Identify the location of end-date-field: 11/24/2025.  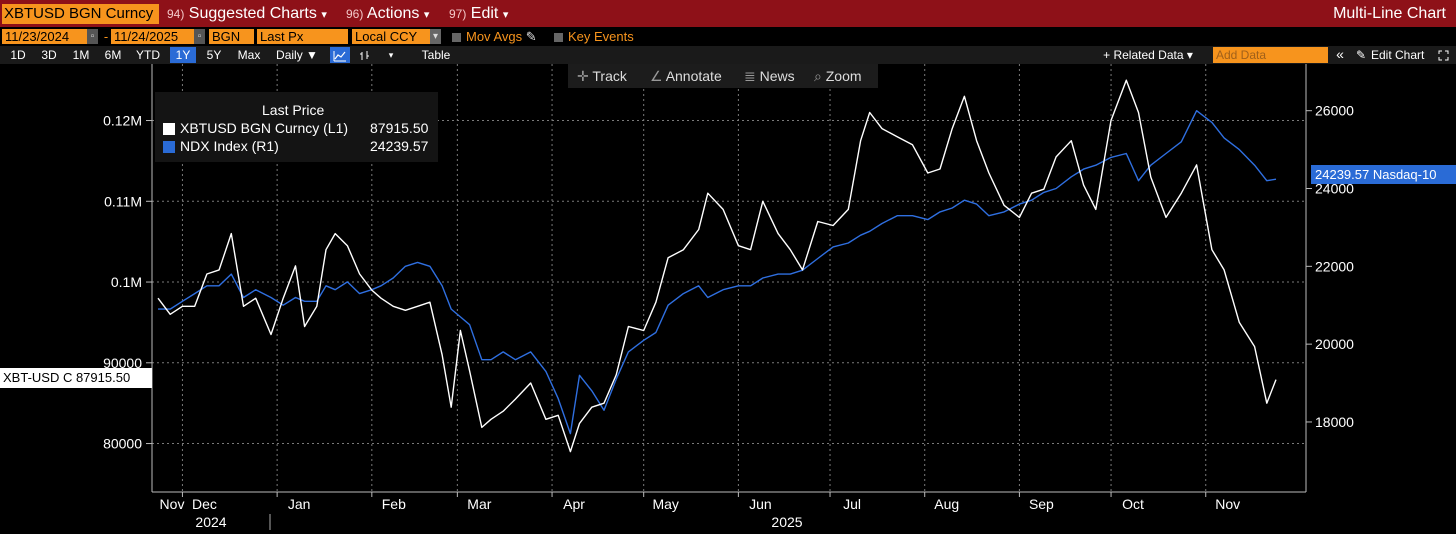
(152, 36).